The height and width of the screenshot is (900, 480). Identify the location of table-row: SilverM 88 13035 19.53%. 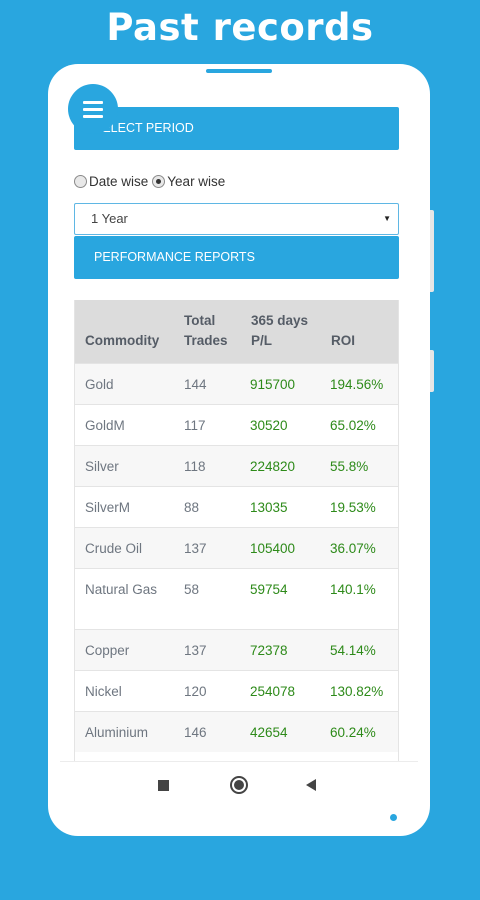
(236, 506).